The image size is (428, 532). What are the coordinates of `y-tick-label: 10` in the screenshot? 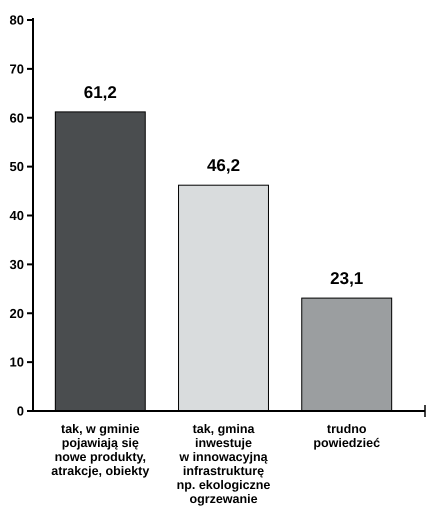 It's located at (17, 362).